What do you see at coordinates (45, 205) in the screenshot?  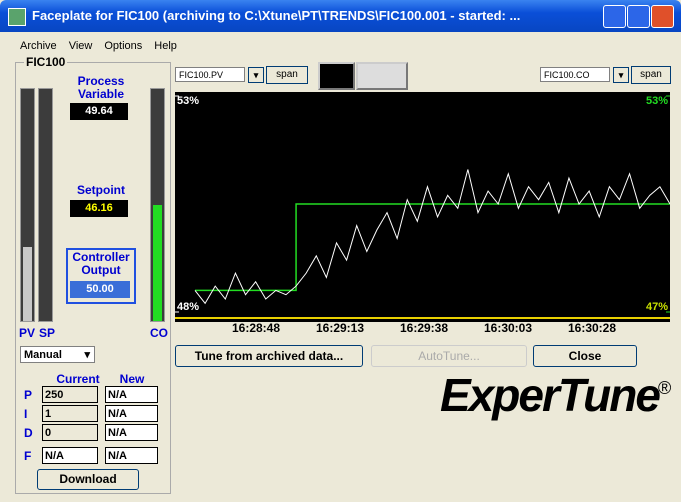 I see `sp-bar` at bounding box center [45, 205].